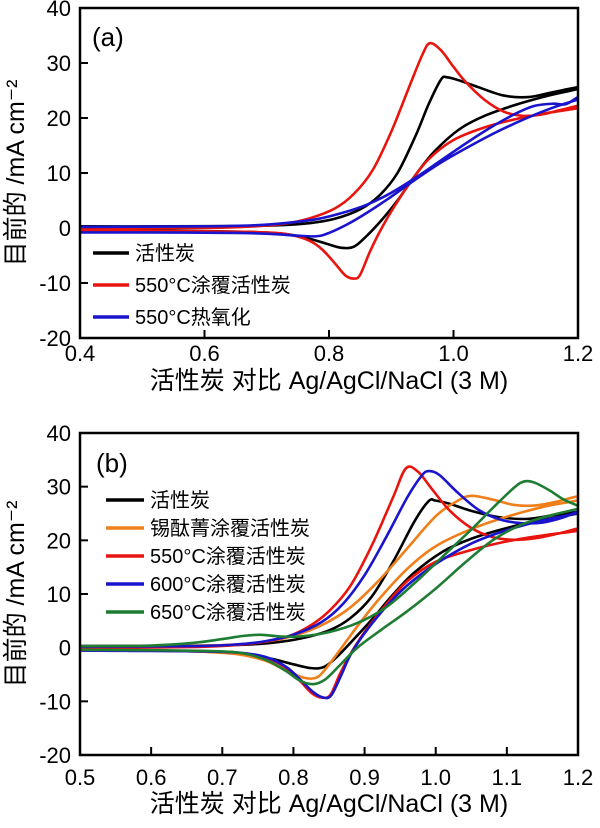  Describe the element at coordinates (228, 612) in the screenshot. I see `legend-label: 650°C涂覆活性炭` at that location.